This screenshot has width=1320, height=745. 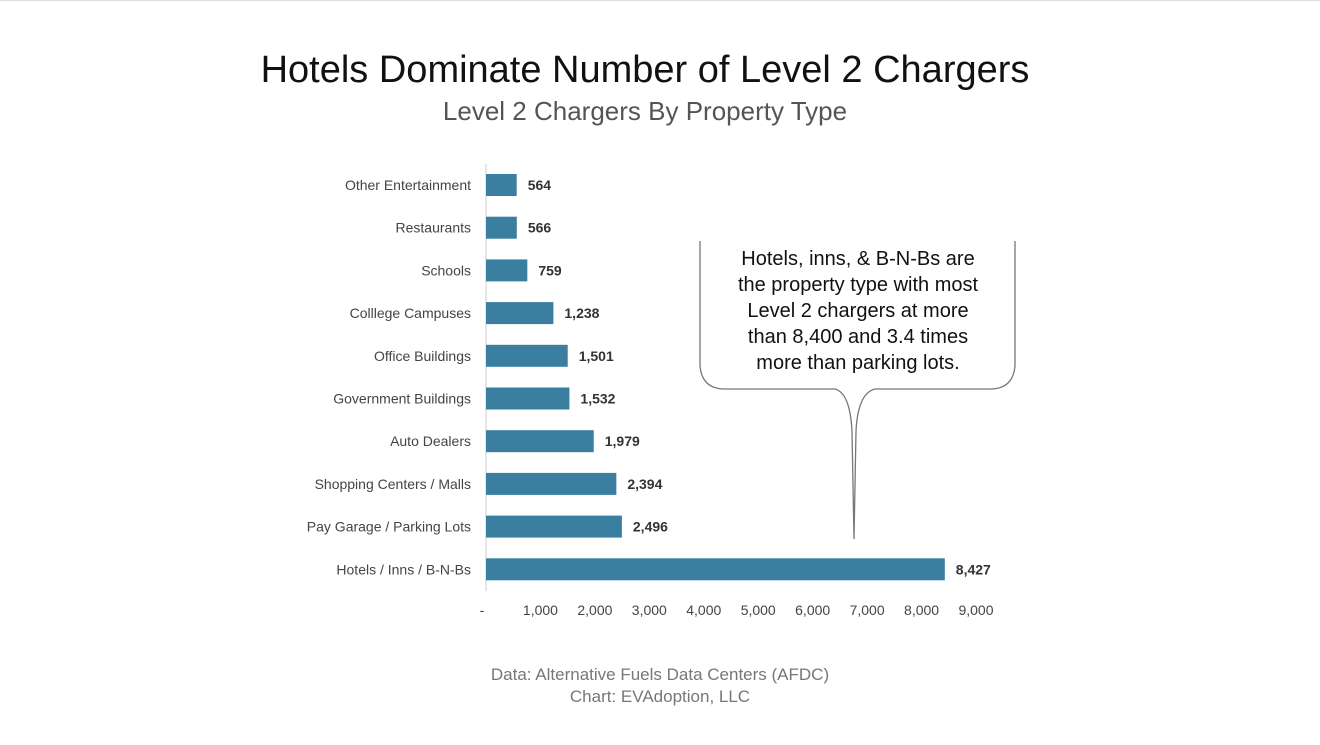 I want to click on x-tick-label: 9,000, so click(x=975, y=610).